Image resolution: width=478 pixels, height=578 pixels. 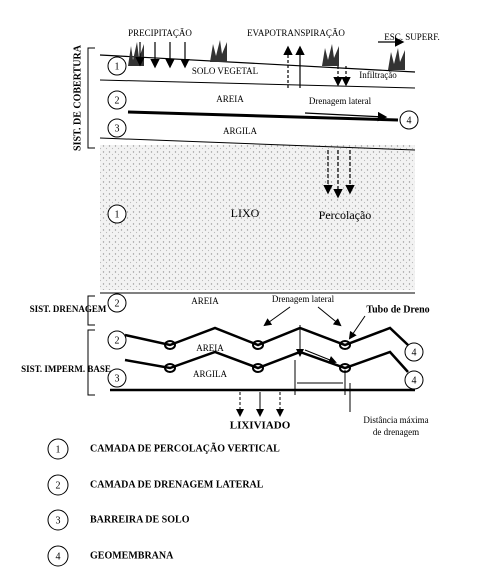 What do you see at coordinates (396, 432) in the screenshot?
I see `label: de drenagem` at bounding box center [396, 432].